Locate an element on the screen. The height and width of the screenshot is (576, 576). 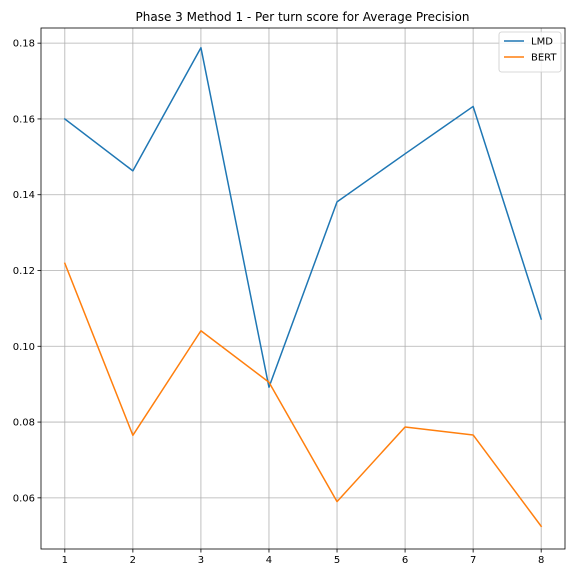
x-tick-label: 4 is located at coordinates (269, 560).